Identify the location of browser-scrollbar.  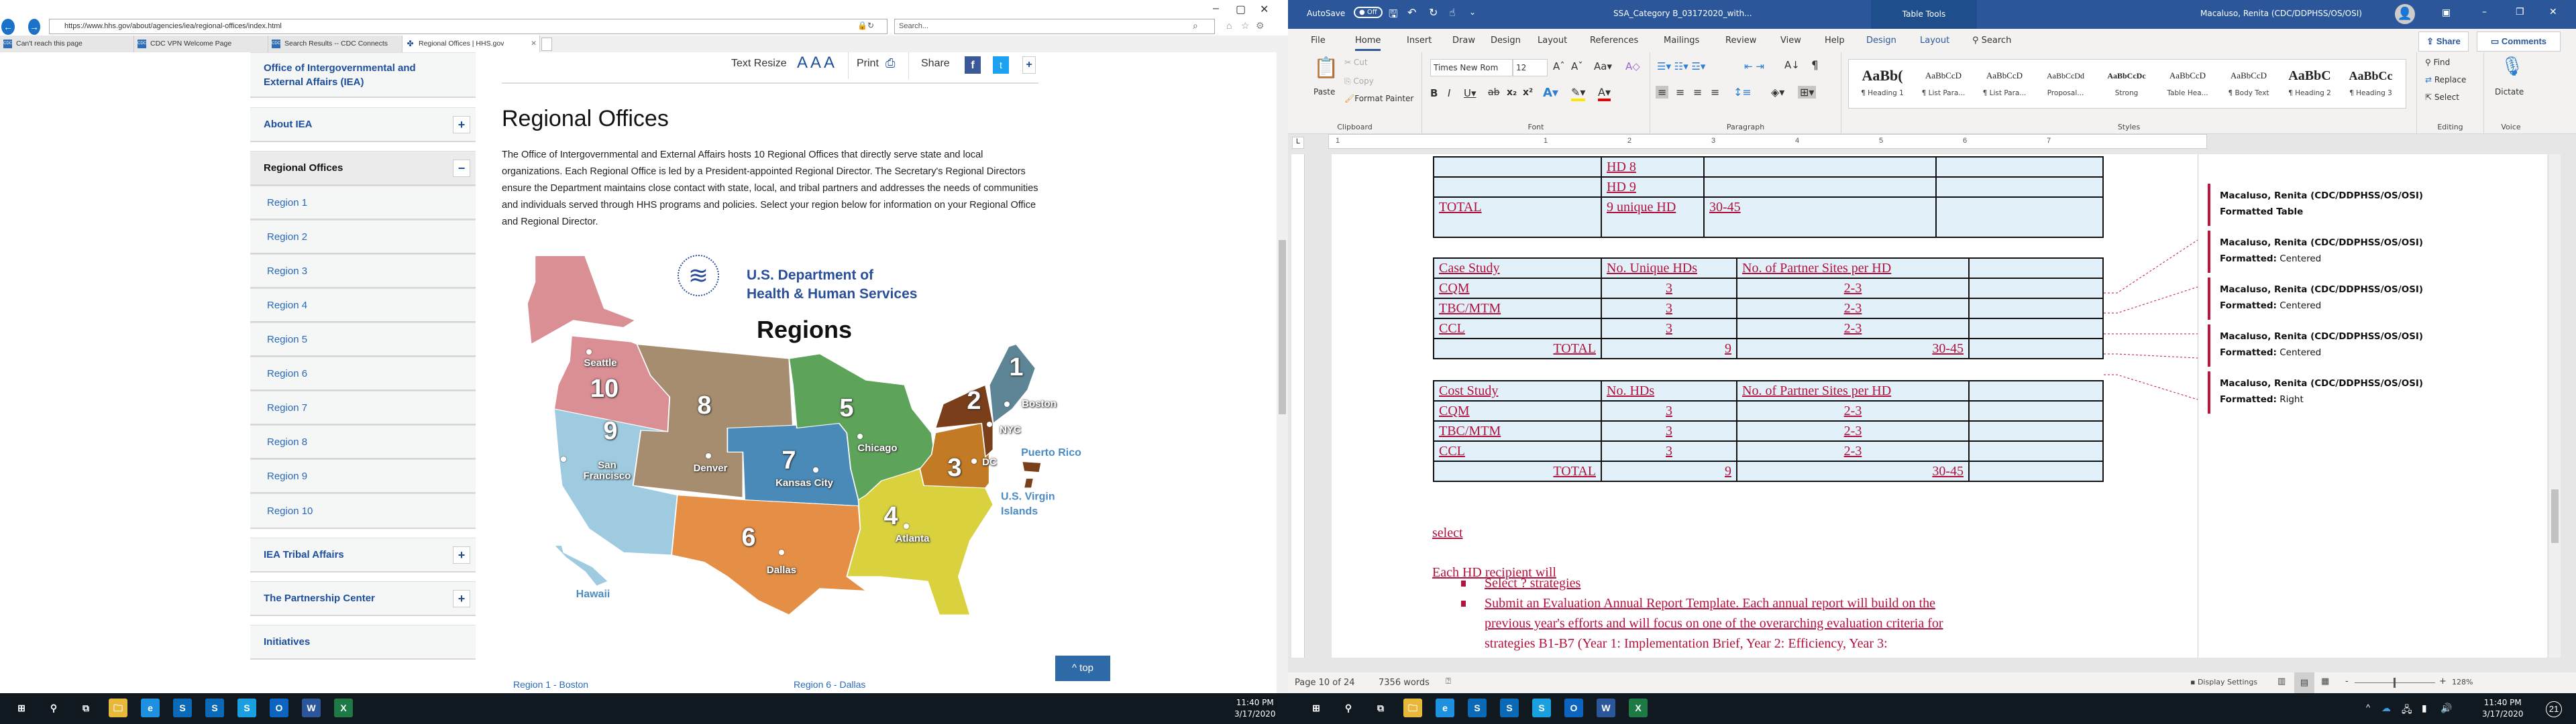
(1282, 372).